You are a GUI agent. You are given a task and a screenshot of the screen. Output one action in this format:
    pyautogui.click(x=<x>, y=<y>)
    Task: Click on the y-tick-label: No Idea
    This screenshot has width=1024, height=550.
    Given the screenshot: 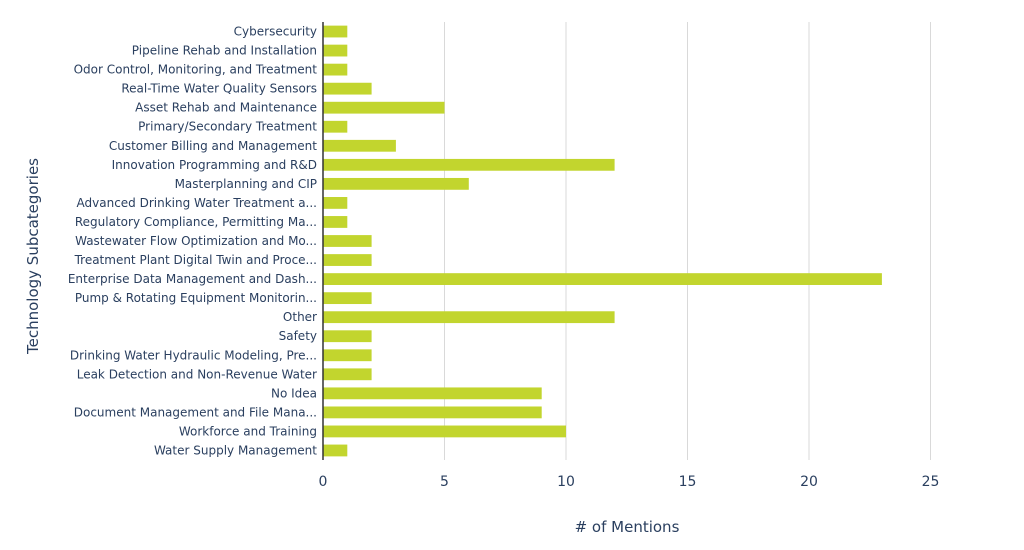 What is the action you would take?
    pyautogui.click(x=294, y=393)
    